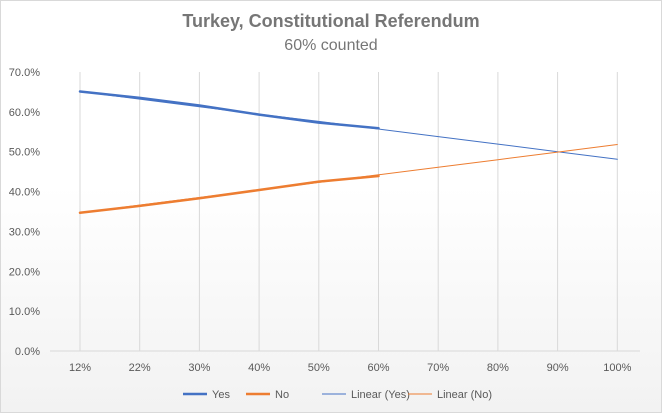 Image resolution: width=662 pixels, height=413 pixels. Describe the element at coordinates (438, 368) in the screenshot. I see `x-tick-label: 70%` at that location.